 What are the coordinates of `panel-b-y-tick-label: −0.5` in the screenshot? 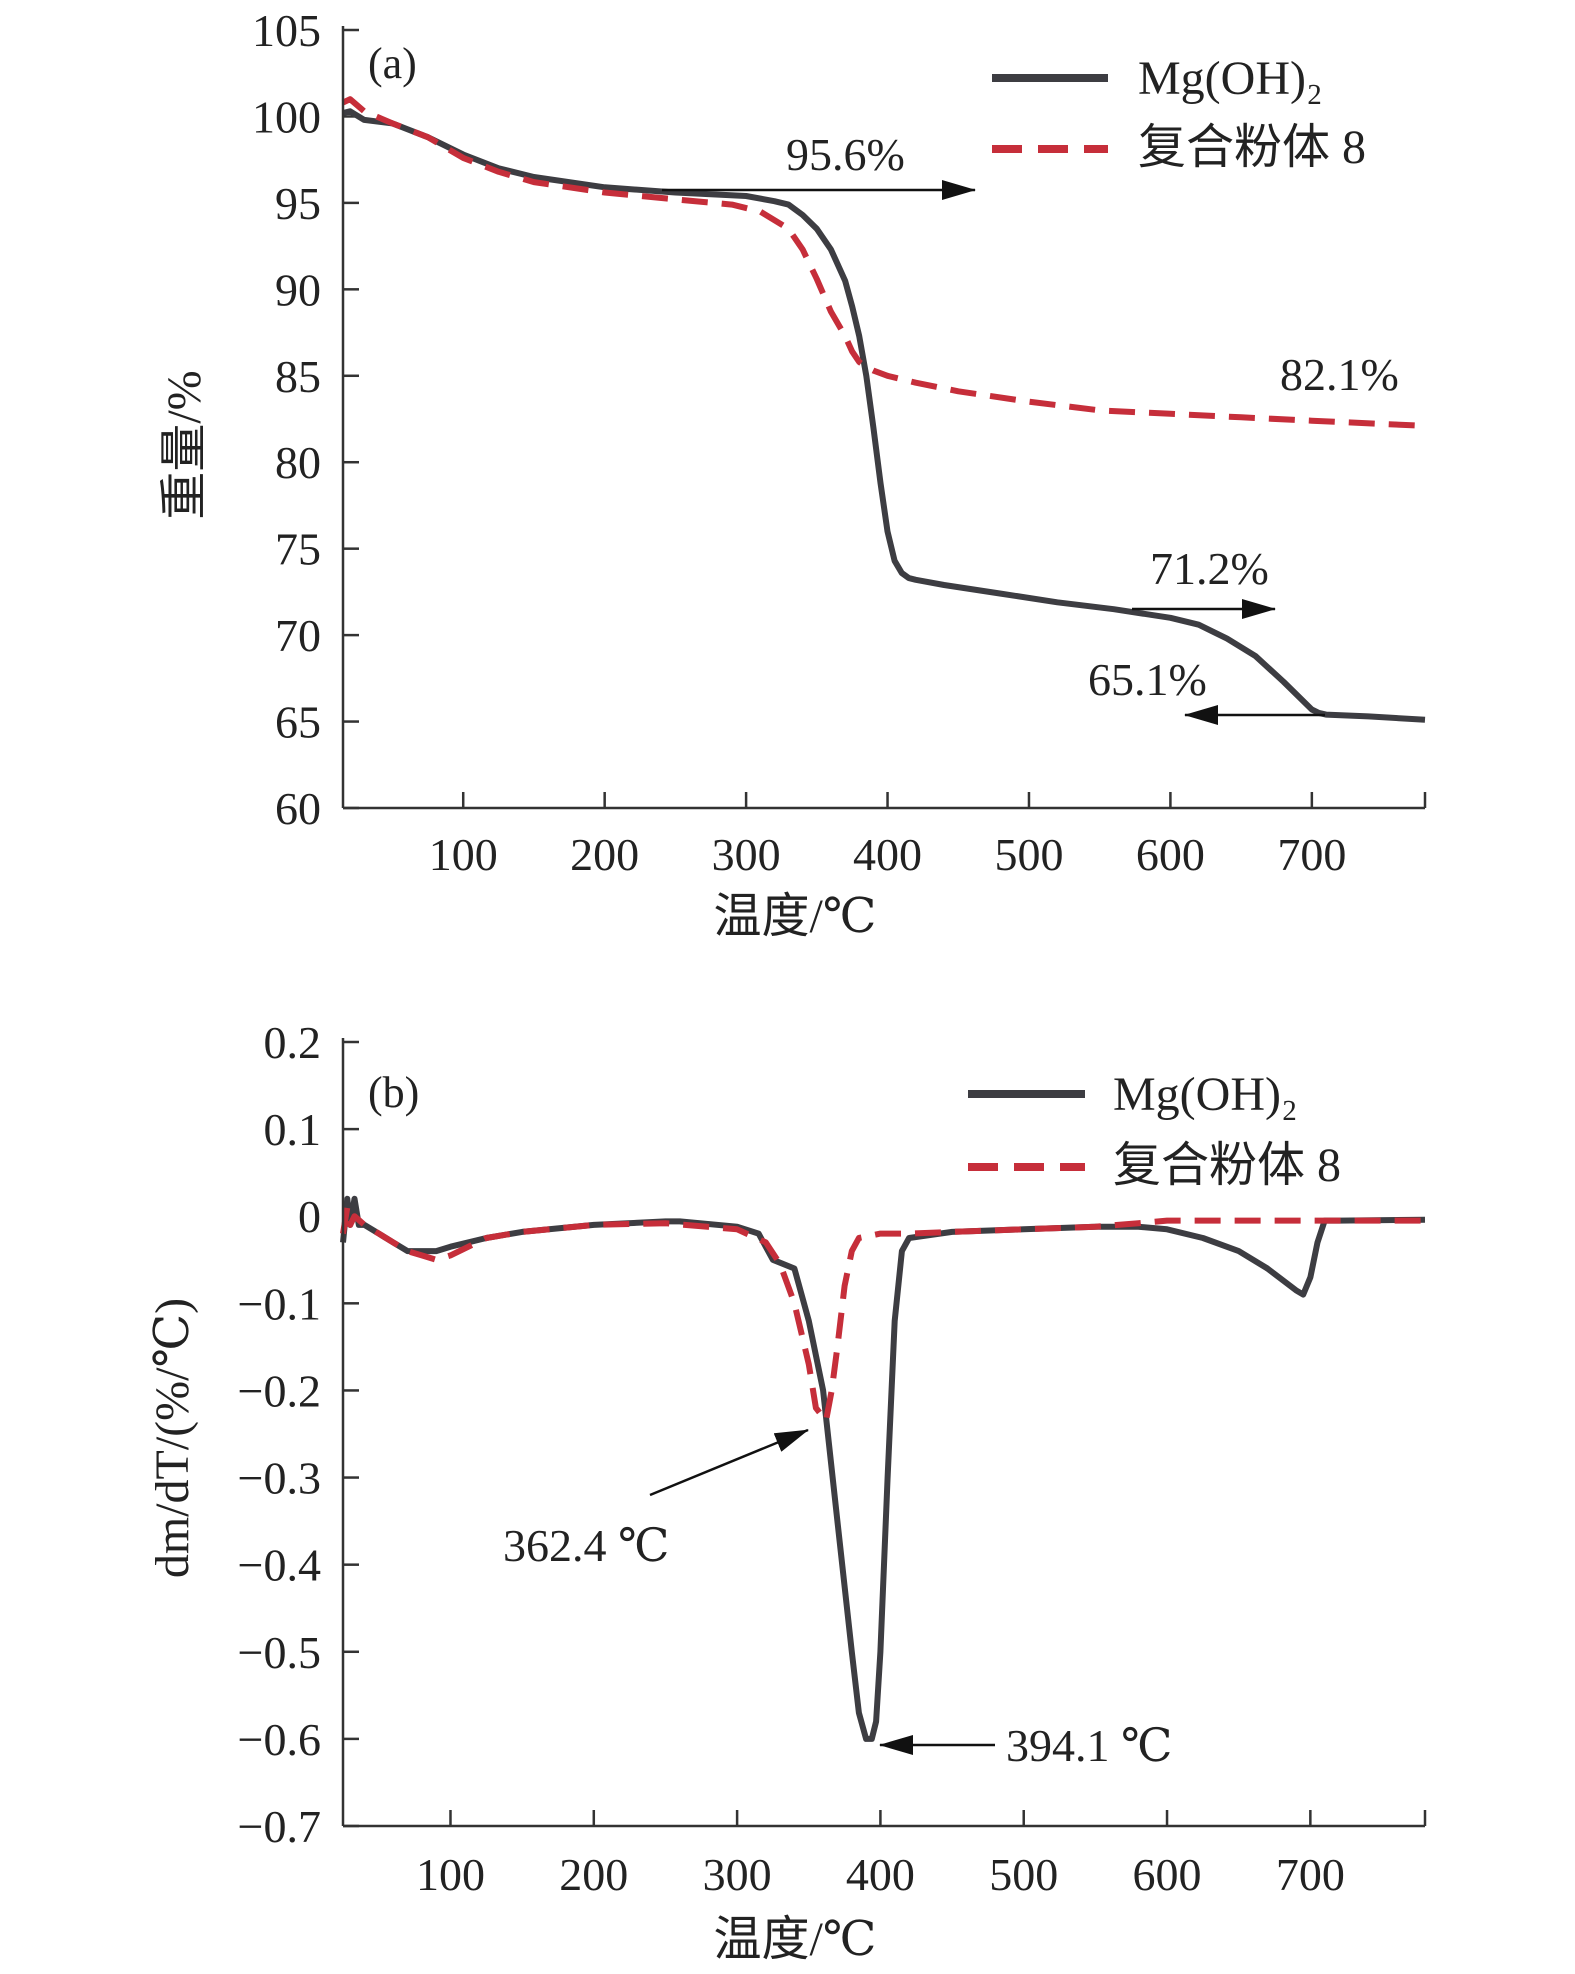 It's located at (279, 1652).